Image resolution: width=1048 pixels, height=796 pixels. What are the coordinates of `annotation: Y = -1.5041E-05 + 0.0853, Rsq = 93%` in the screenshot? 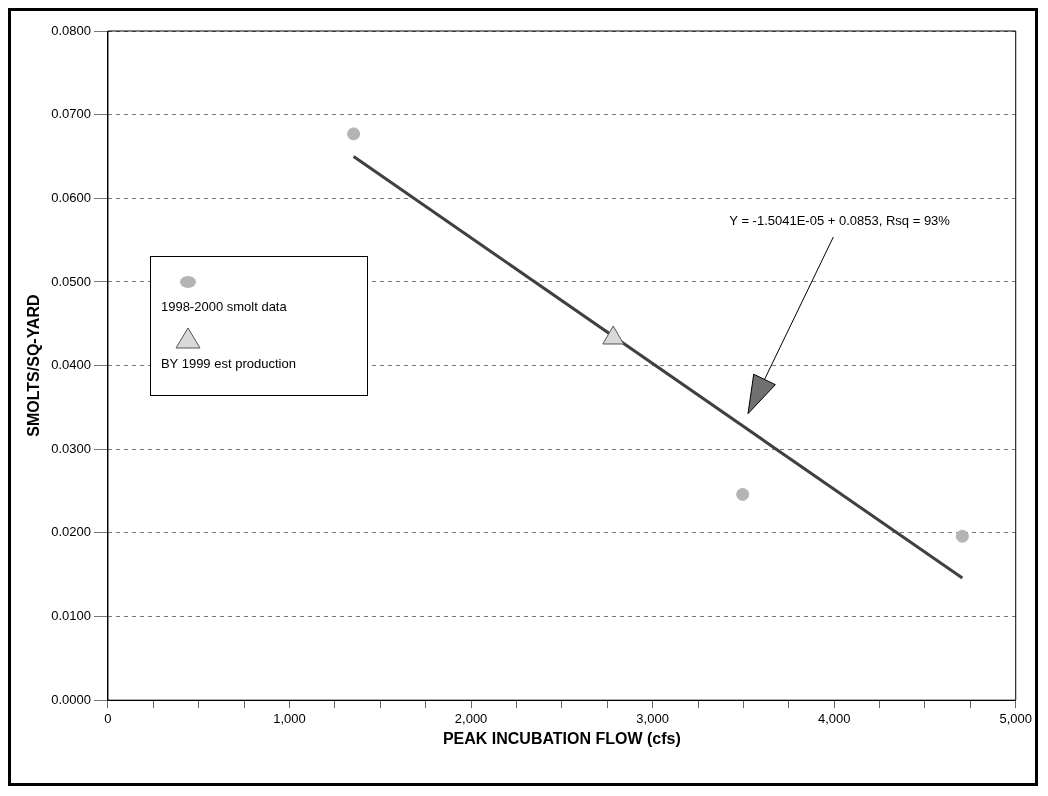 It's located at (840, 221).